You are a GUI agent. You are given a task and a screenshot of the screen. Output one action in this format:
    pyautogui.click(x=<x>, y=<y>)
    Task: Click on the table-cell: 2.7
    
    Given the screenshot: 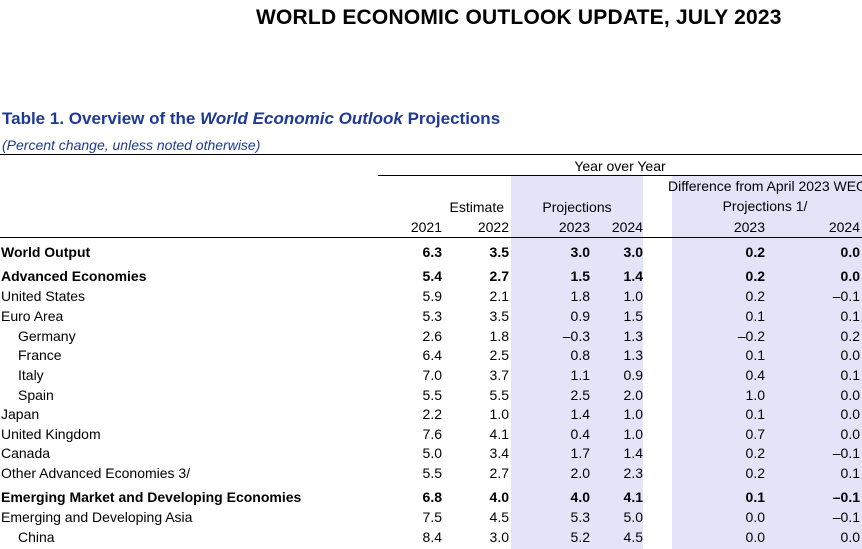 What is the action you would take?
    pyautogui.click(x=499, y=276)
    